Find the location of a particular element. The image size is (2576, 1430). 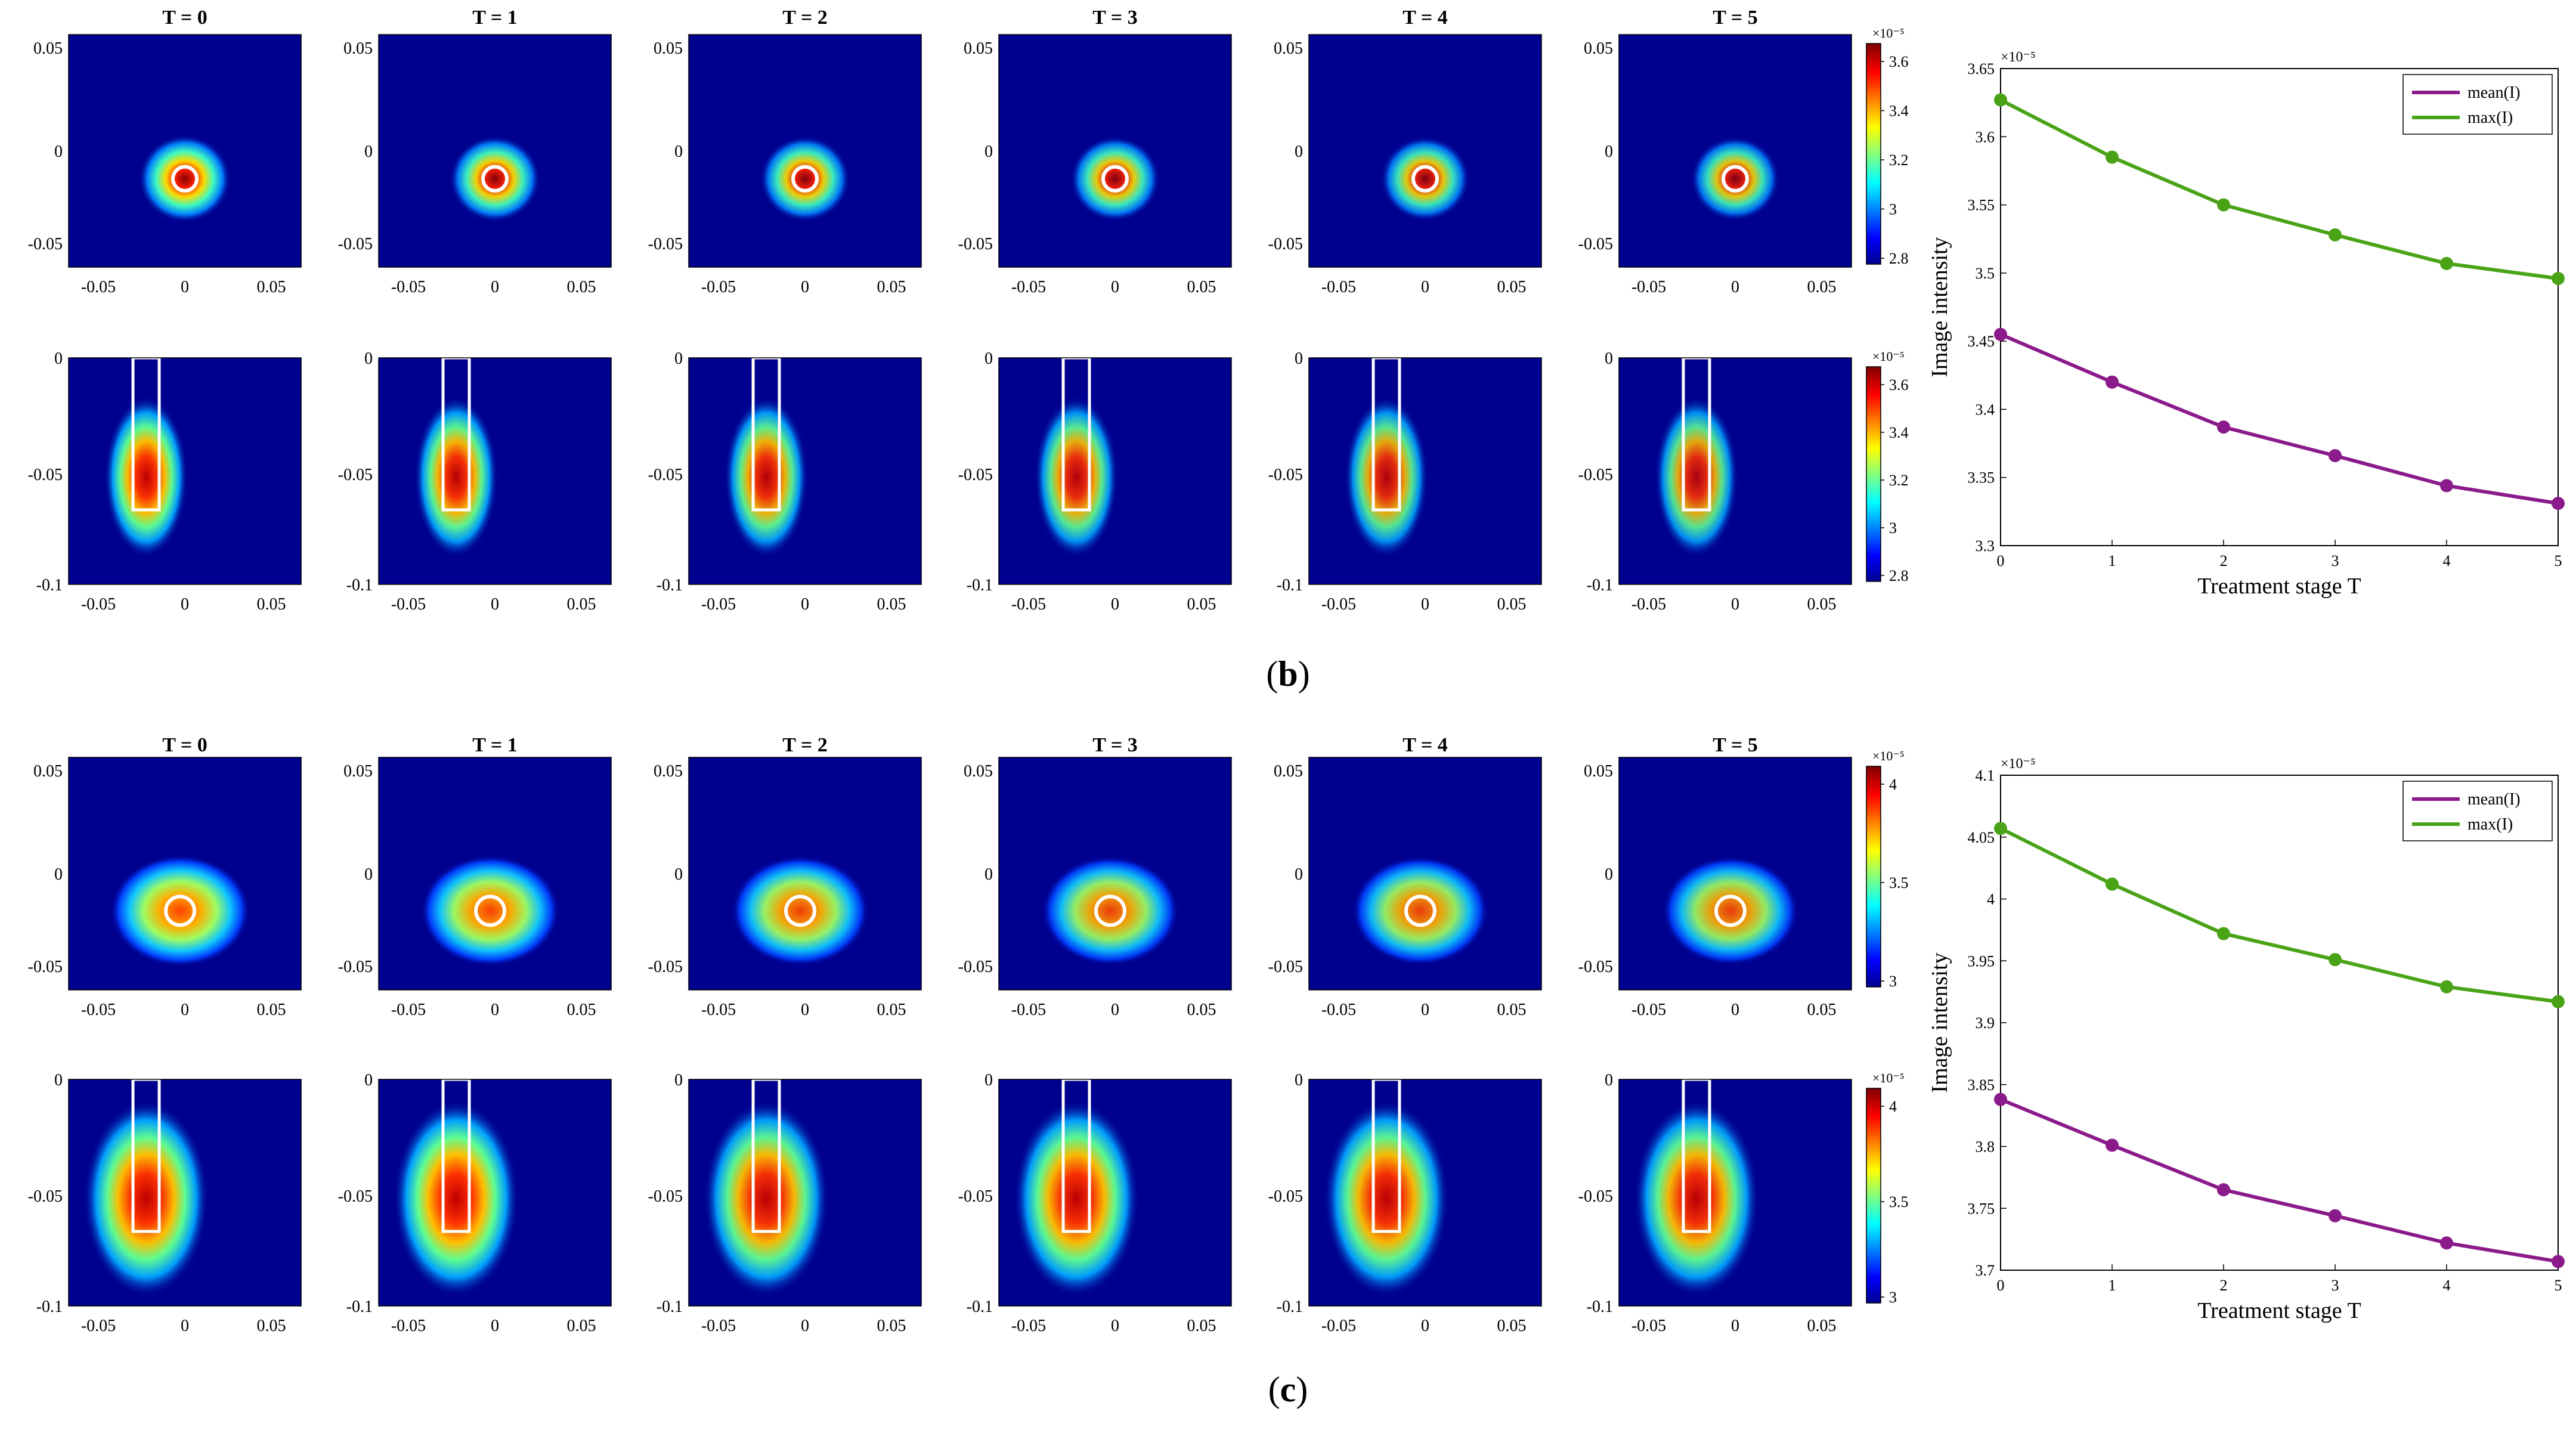

probe-circle is located at coordinates (1420, 910).